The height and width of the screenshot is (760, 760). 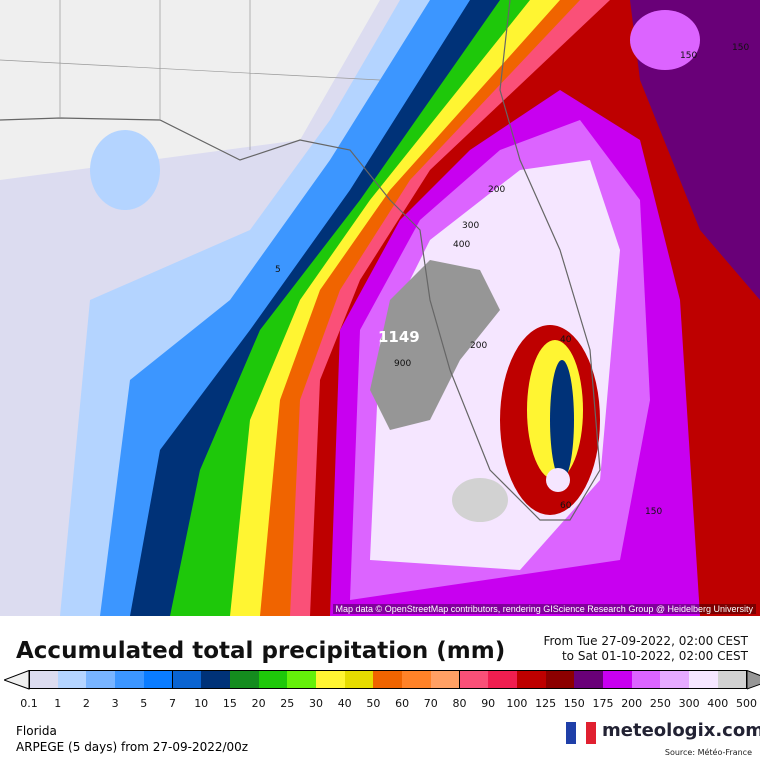 I want to click on scale-tick-label: 10, so click(x=201, y=703).